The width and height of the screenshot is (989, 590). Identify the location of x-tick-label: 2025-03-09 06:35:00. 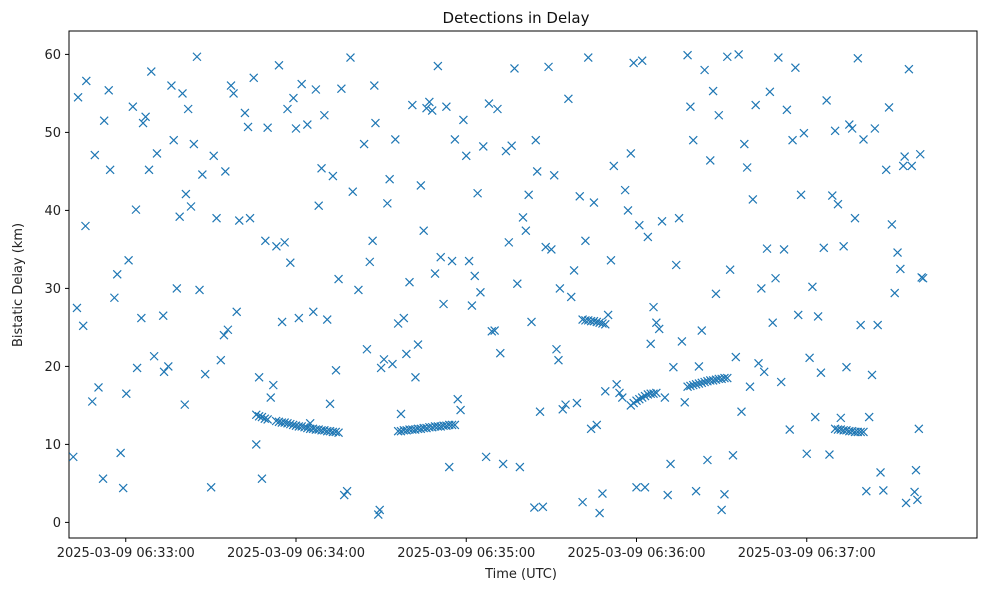
(466, 553).